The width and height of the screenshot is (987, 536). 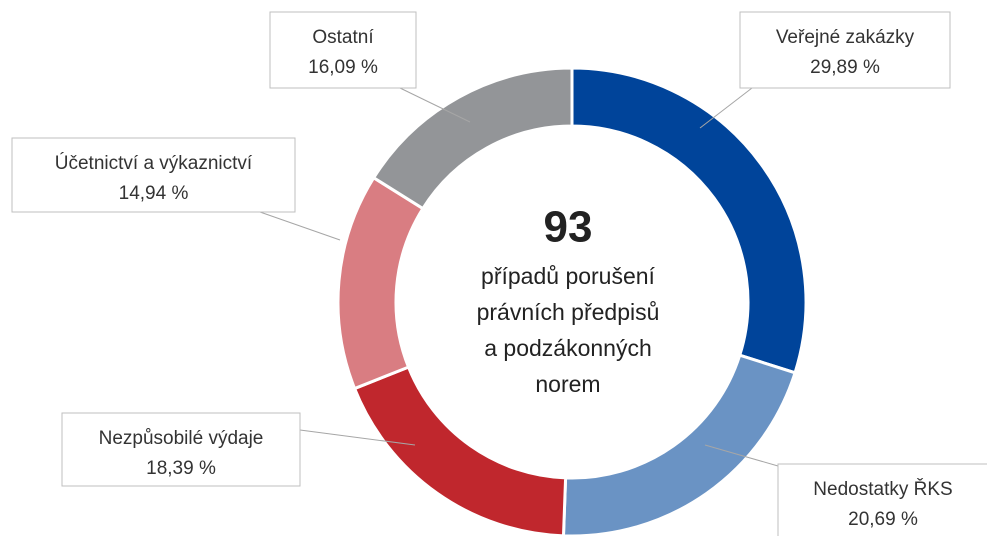 What do you see at coordinates (567, 384) in the screenshot?
I see `center-text: norem` at bounding box center [567, 384].